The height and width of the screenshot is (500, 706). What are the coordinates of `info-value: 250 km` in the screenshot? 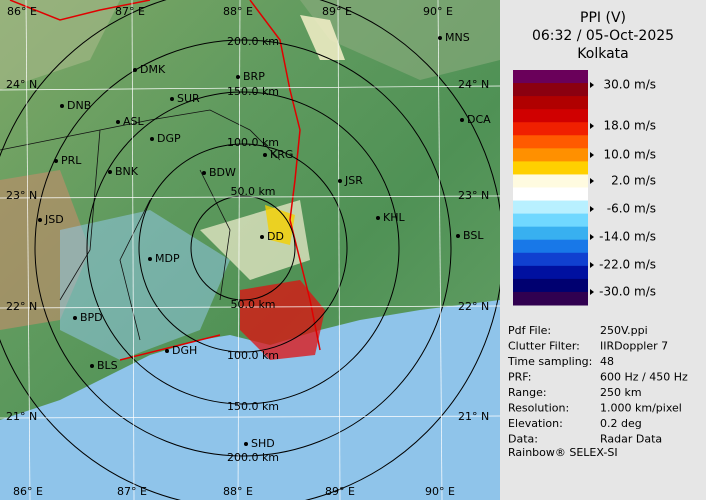 It's located at (621, 392).